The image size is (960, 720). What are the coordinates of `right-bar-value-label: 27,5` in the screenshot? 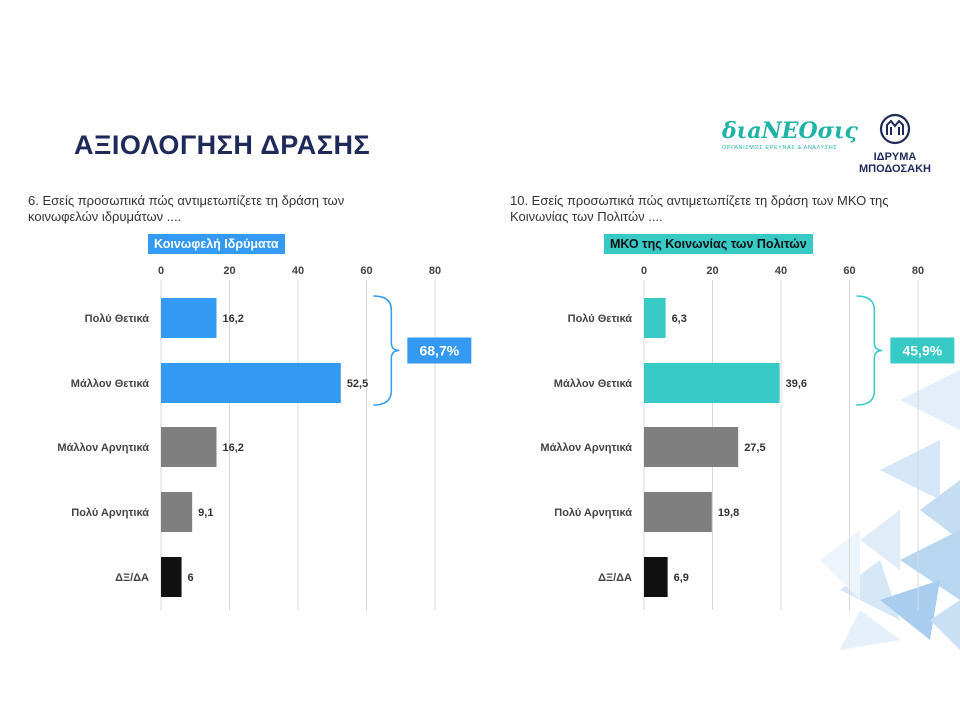 It's located at (754, 448).